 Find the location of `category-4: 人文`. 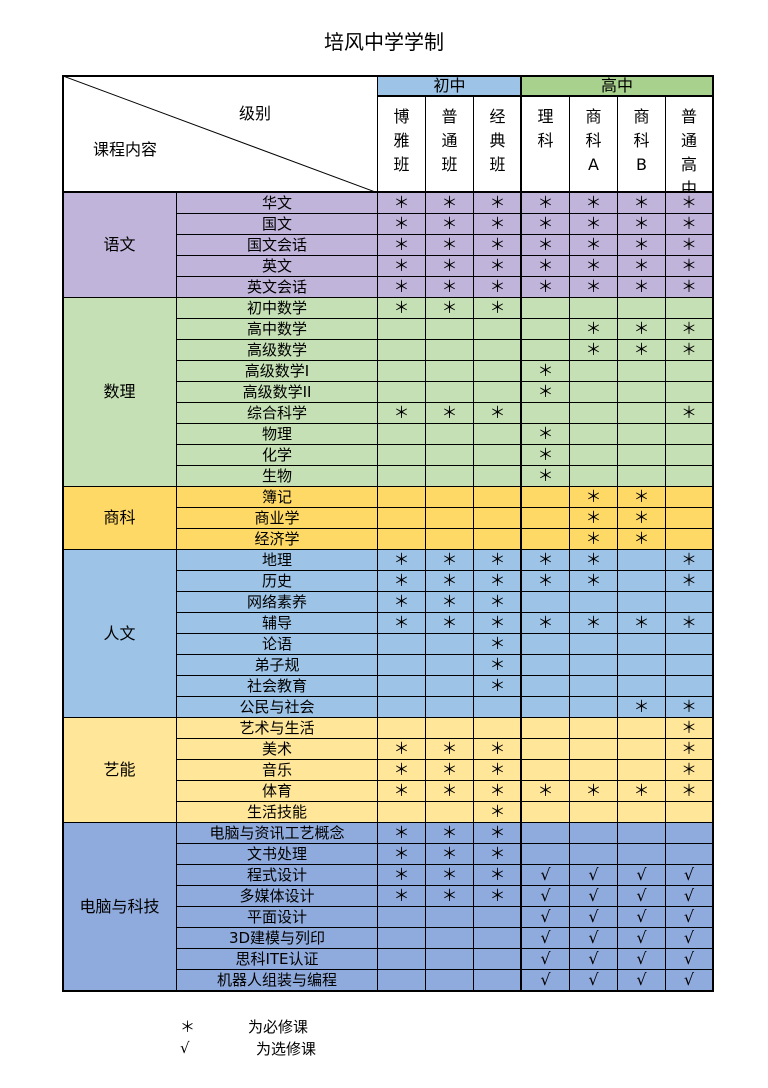

category-4: 人文 is located at coordinates (119, 633).